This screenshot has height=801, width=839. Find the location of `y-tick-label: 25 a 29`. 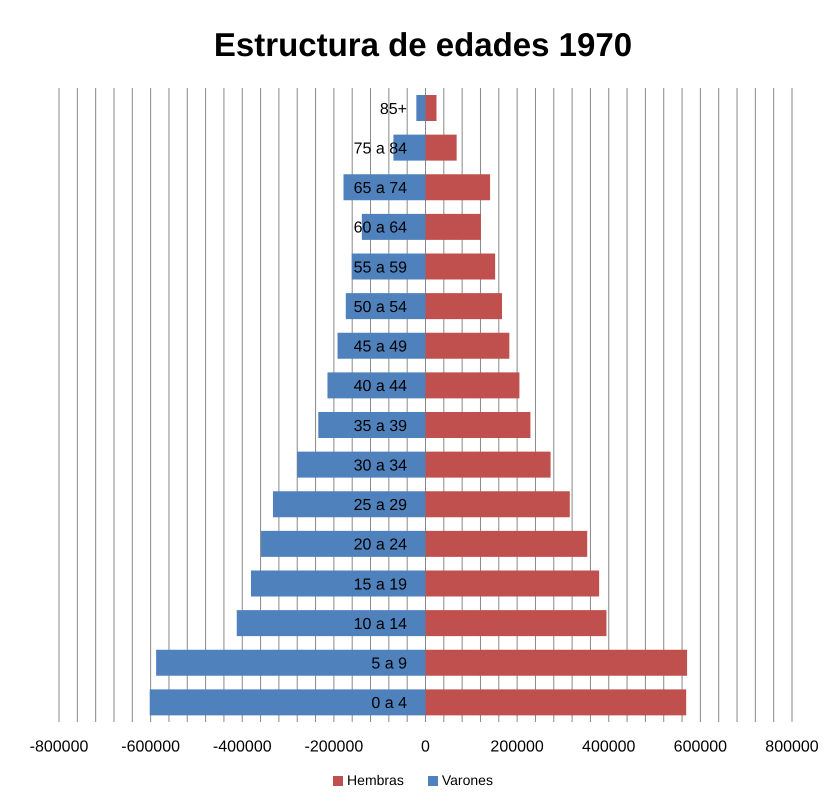

y-tick-label: 25 a 29 is located at coordinates (381, 505).